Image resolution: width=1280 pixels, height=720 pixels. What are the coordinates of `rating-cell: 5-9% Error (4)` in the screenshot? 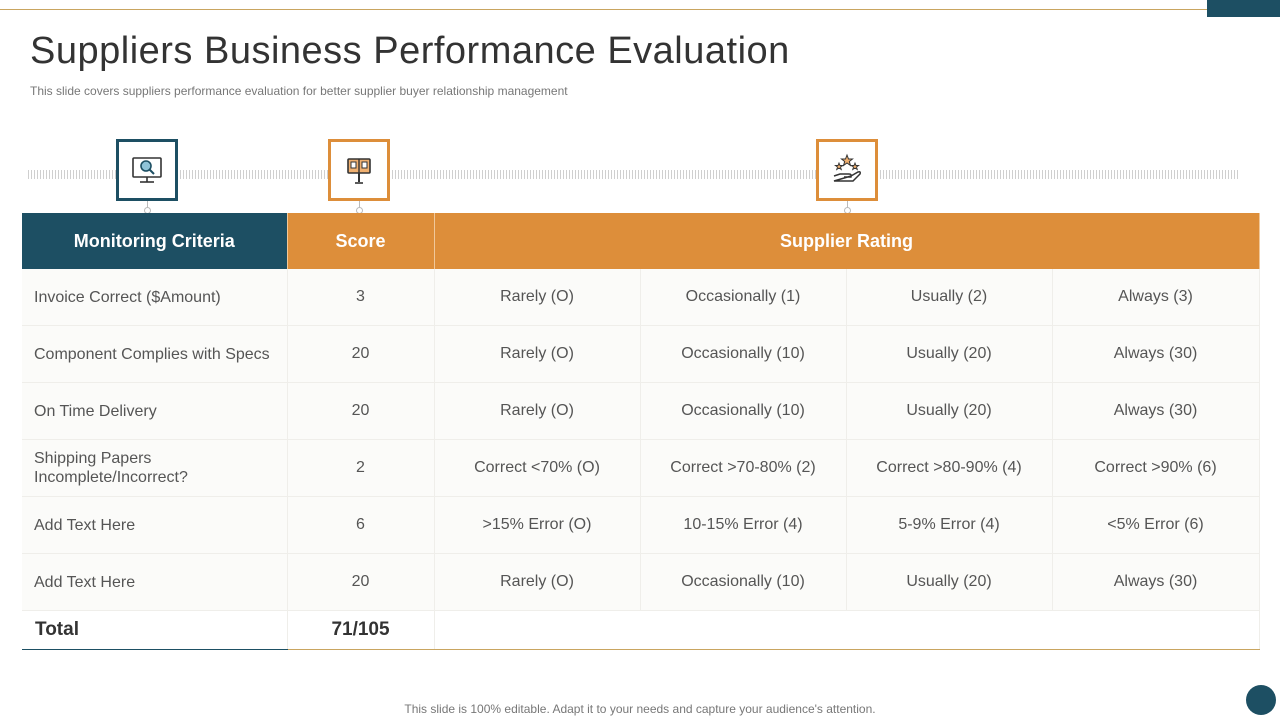 It's located at (949, 525).